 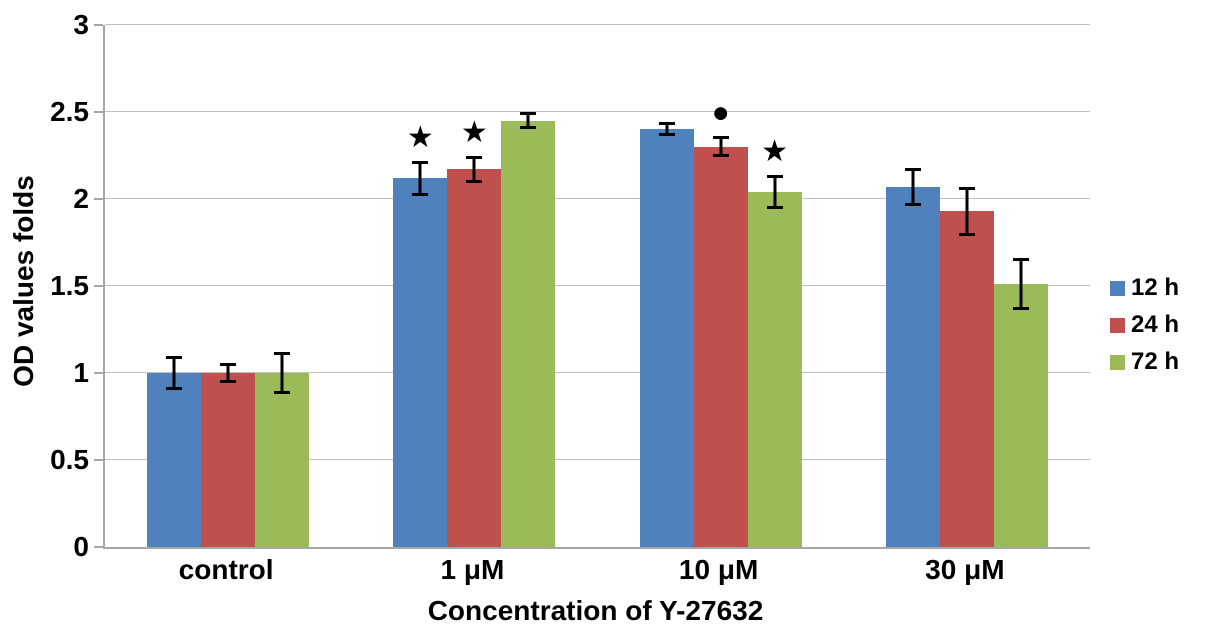 What do you see at coordinates (69, 459) in the screenshot?
I see `y-tick-label: 0.5` at bounding box center [69, 459].